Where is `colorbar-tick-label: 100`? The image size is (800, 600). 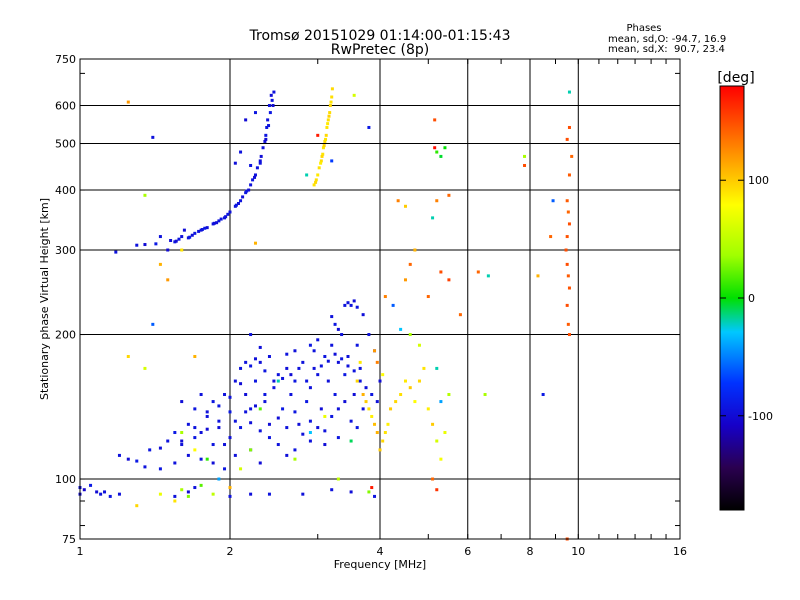 colorbar-tick-label: 100 is located at coordinates (758, 180).